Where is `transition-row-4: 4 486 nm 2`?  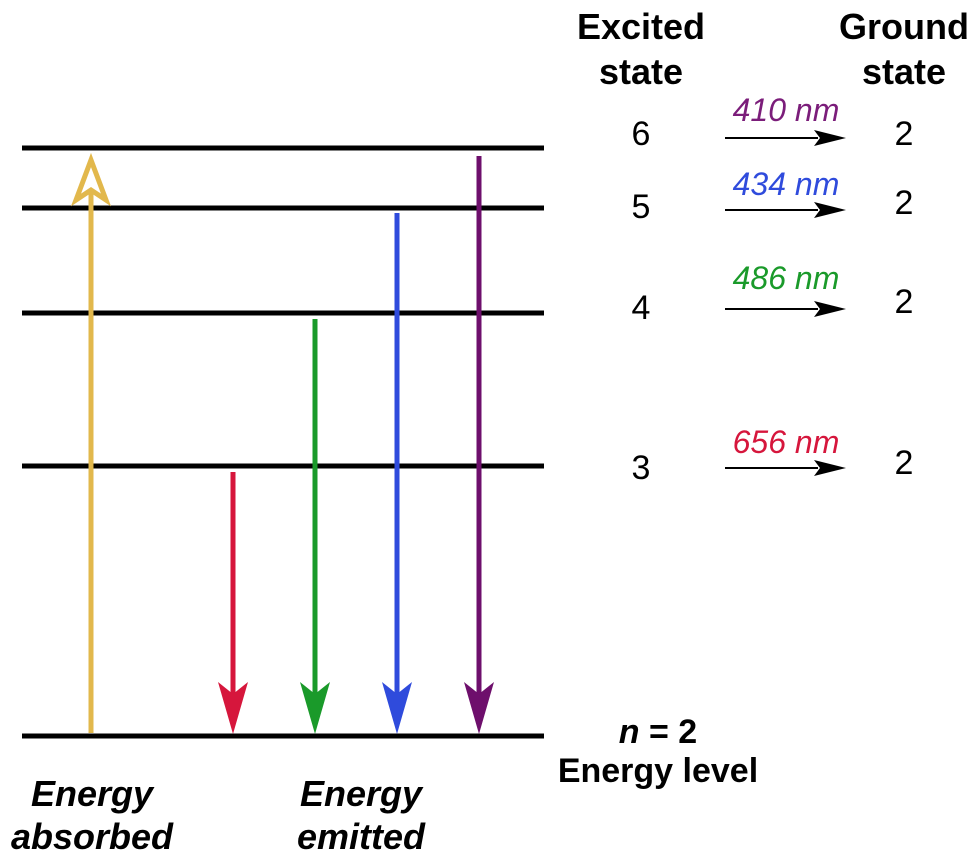 transition-row-4: 4 486 nm 2 is located at coordinates (773, 293).